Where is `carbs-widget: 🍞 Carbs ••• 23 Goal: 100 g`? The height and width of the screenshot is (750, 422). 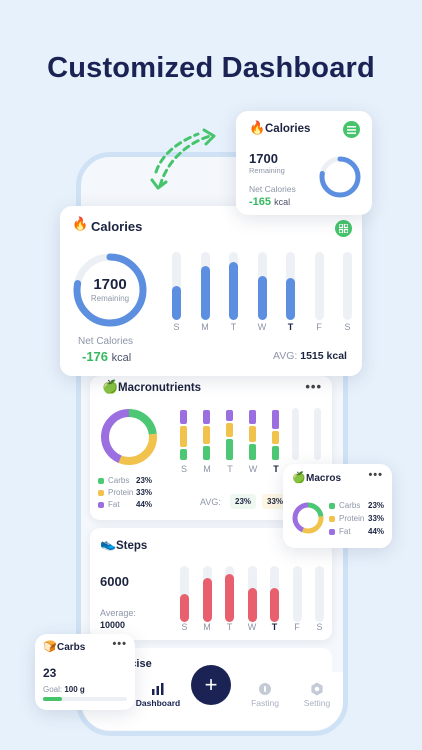 carbs-widget: 🍞 Carbs ••• 23 Goal: 100 g is located at coordinates (85, 672).